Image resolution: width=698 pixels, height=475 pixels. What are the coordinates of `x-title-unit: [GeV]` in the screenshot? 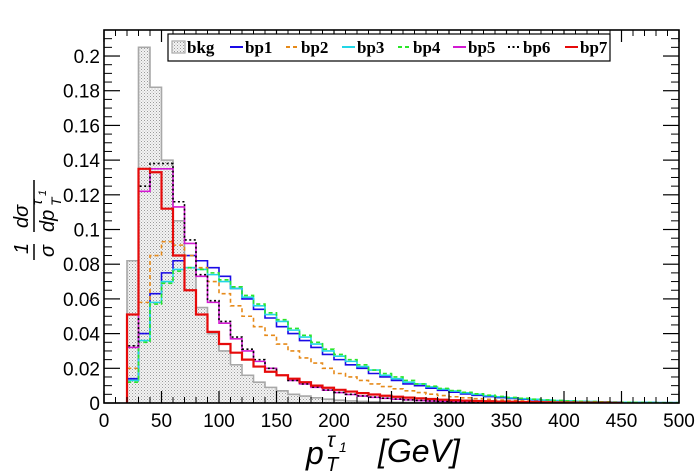 It's located at (419, 451).